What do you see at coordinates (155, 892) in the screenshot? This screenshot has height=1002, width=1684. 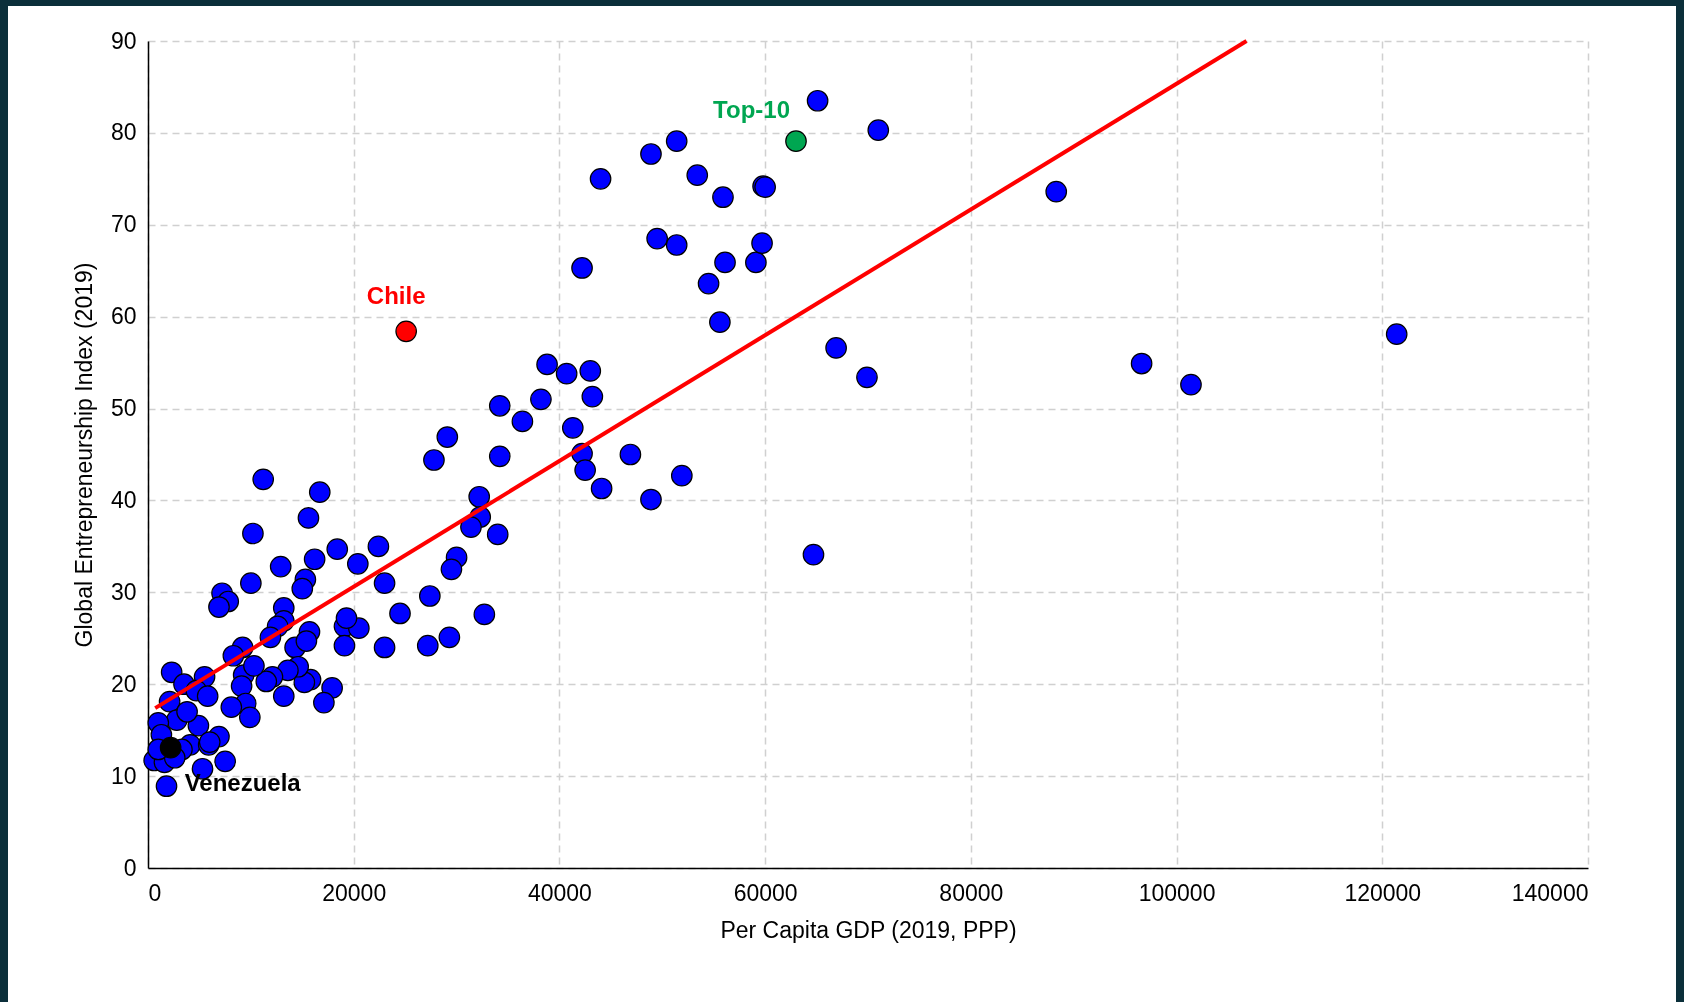 I see `x-tick-label: 0` at bounding box center [155, 892].